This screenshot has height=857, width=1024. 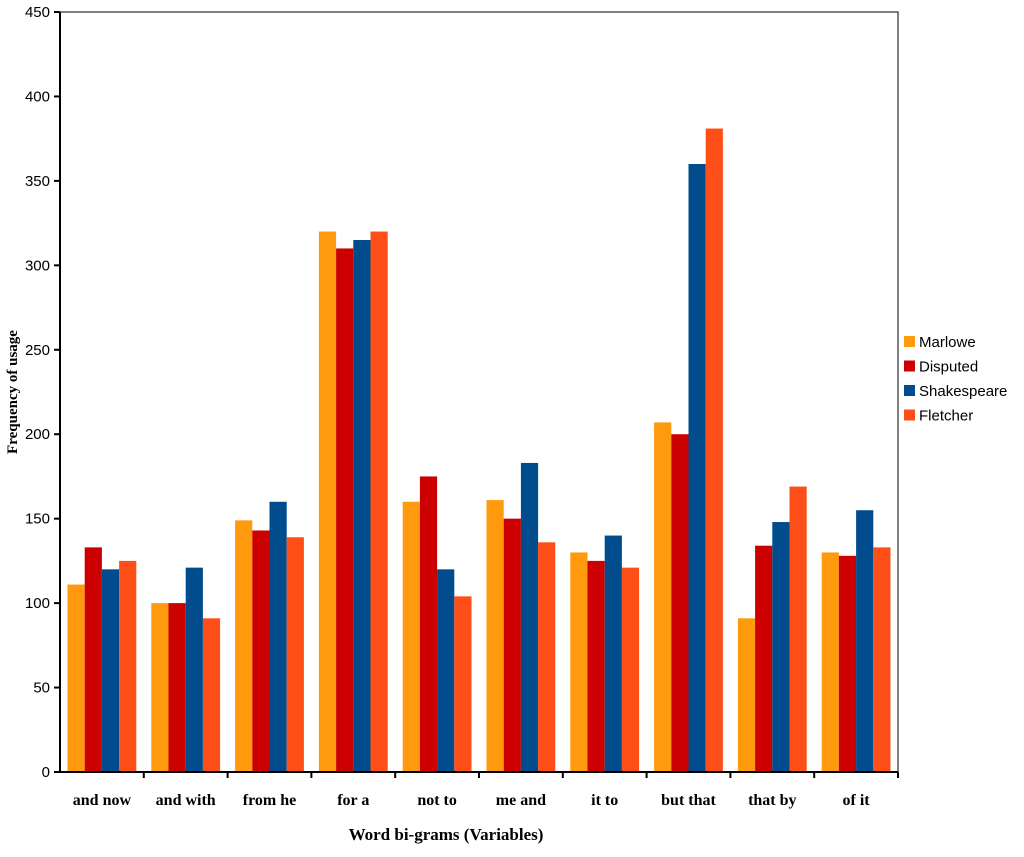 What do you see at coordinates (46, 772) in the screenshot?
I see `y-tick-label: 0` at bounding box center [46, 772].